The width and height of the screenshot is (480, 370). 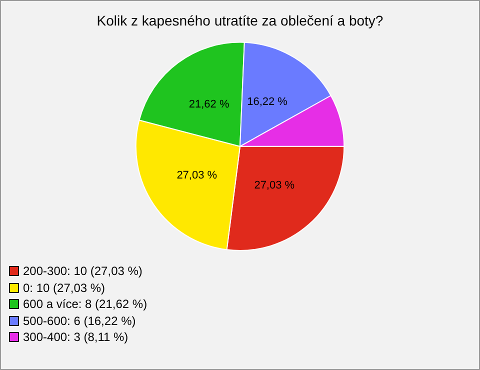 What do you see at coordinates (79, 320) in the screenshot?
I see `legend-label: 500-600: 6 (16,22 %)` at bounding box center [79, 320].